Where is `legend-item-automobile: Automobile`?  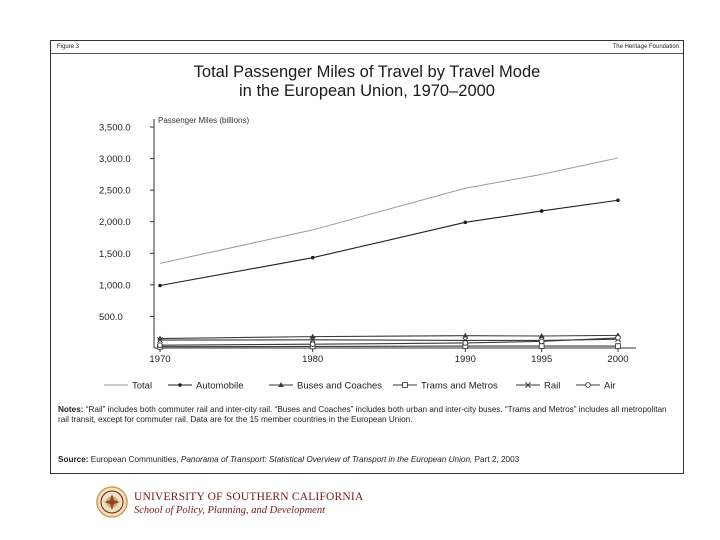 legend-item-automobile: Automobile is located at coordinates (206, 386).